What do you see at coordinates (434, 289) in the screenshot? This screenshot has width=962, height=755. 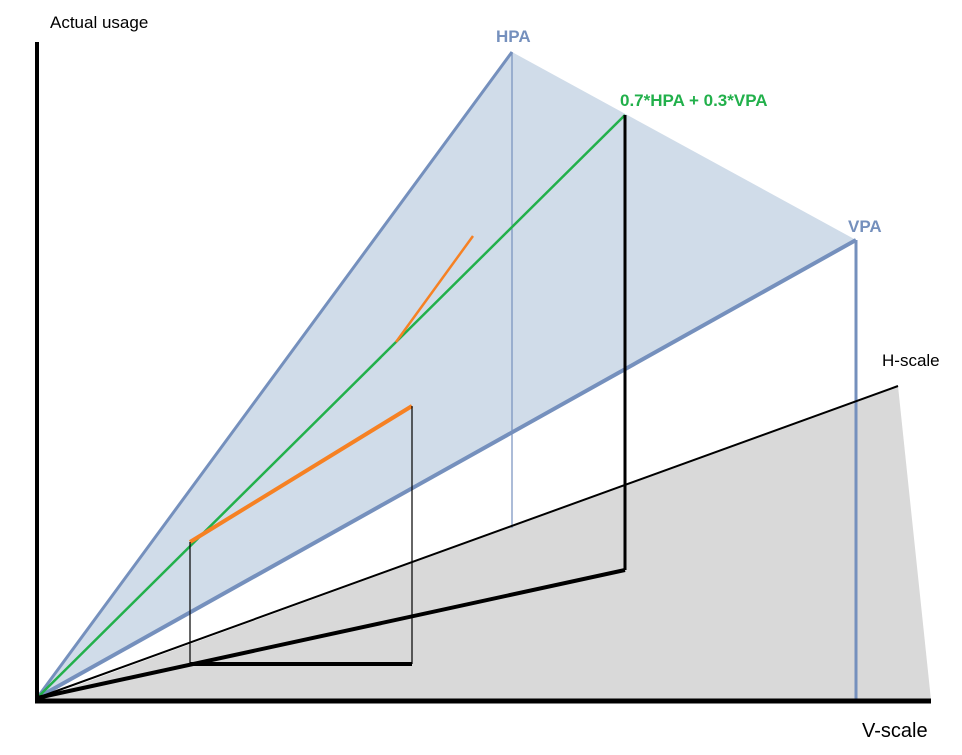 I see `orange-thin-line` at bounding box center [434, 289].